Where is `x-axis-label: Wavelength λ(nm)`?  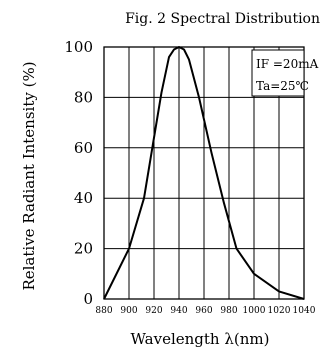
x-axis-label: Wavelength λ(nm) is located at coordinates (200, 339).